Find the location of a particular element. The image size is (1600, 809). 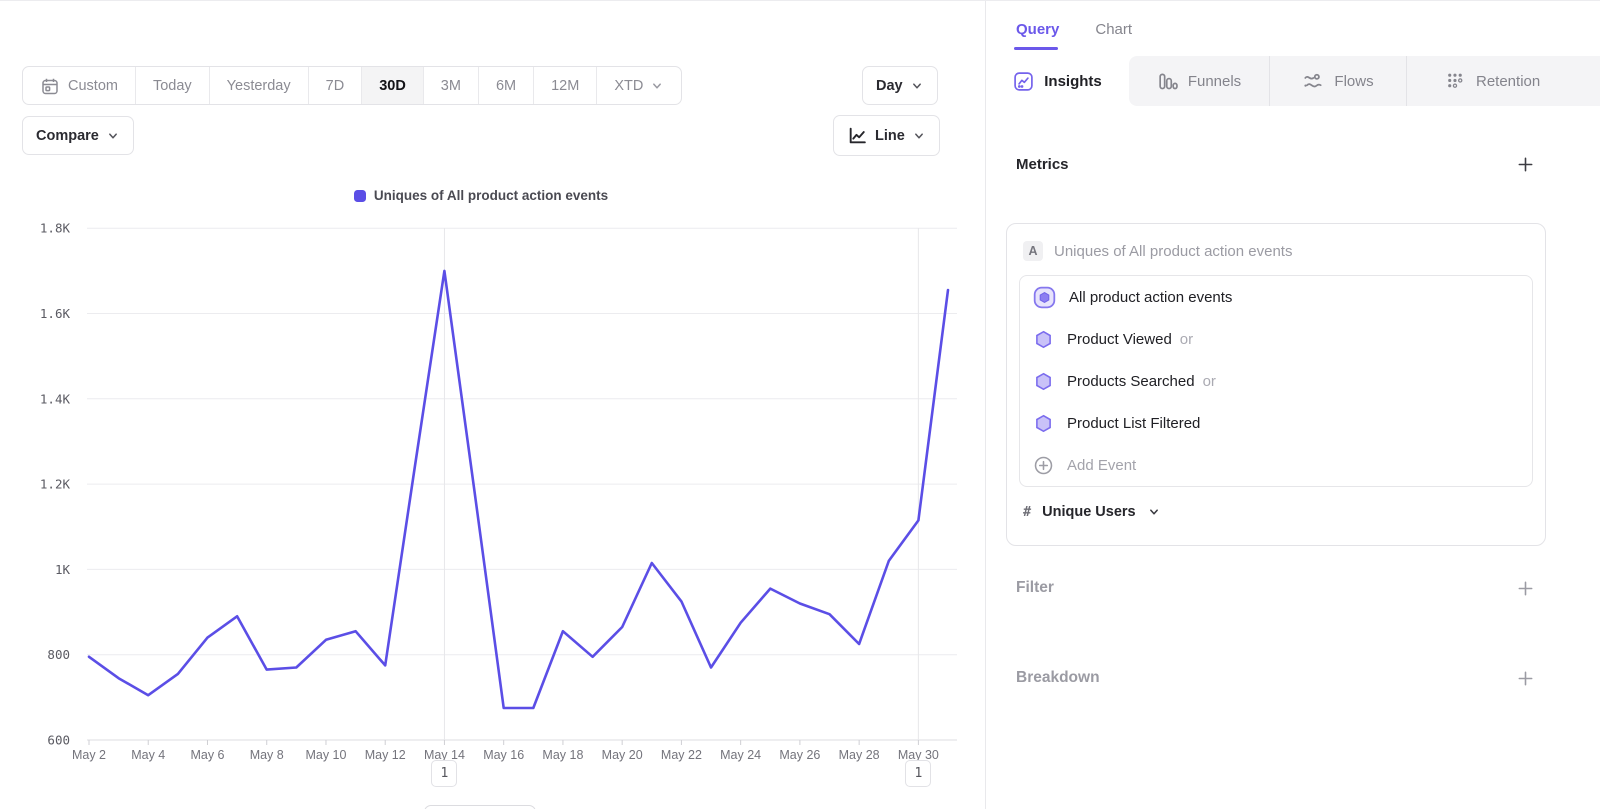

breakdown-label: Breakdown is located at coordinates (1058, 677).